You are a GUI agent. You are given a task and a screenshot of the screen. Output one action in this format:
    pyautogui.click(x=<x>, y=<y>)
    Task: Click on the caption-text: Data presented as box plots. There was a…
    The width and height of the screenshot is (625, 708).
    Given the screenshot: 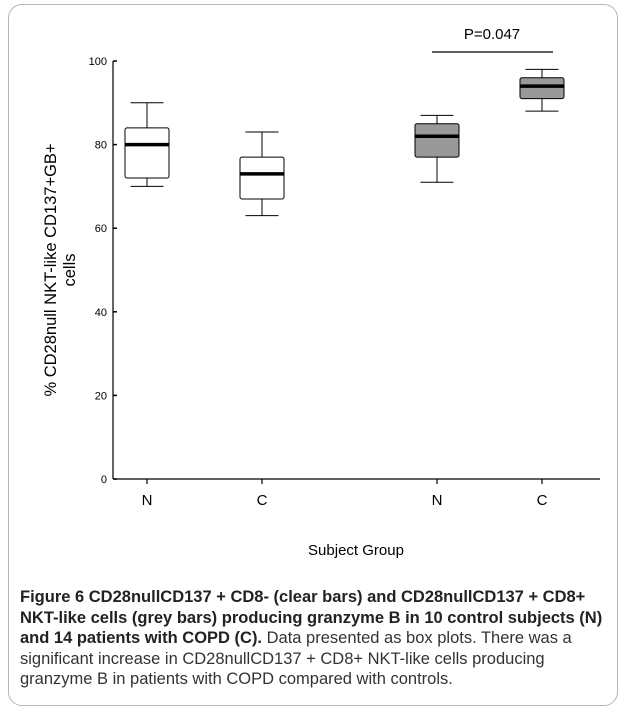 What is the action you would take?
    pyautogui.click(x=296, y=658)
    